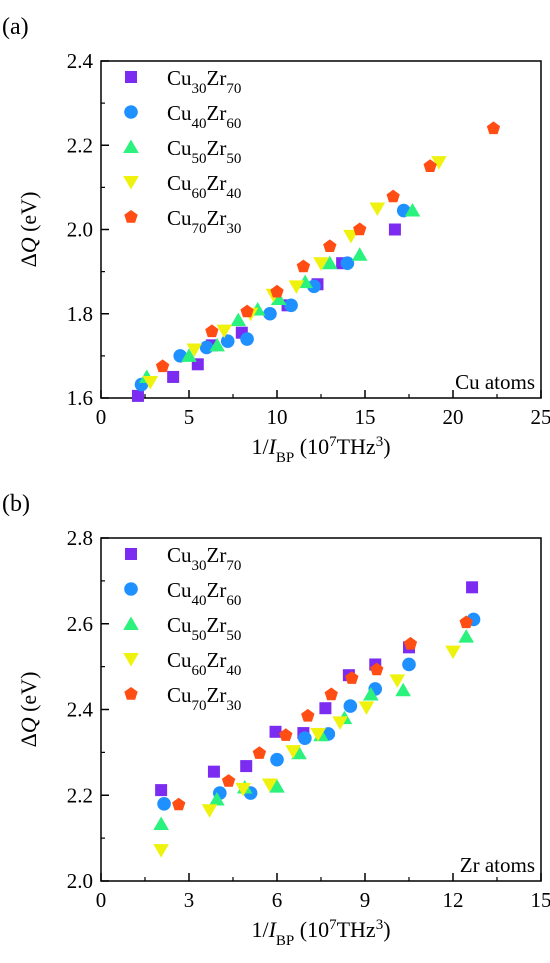 This screenshot has width=550, height=963. I want to click on y-tick-label: 2.6, so click(80, 624).